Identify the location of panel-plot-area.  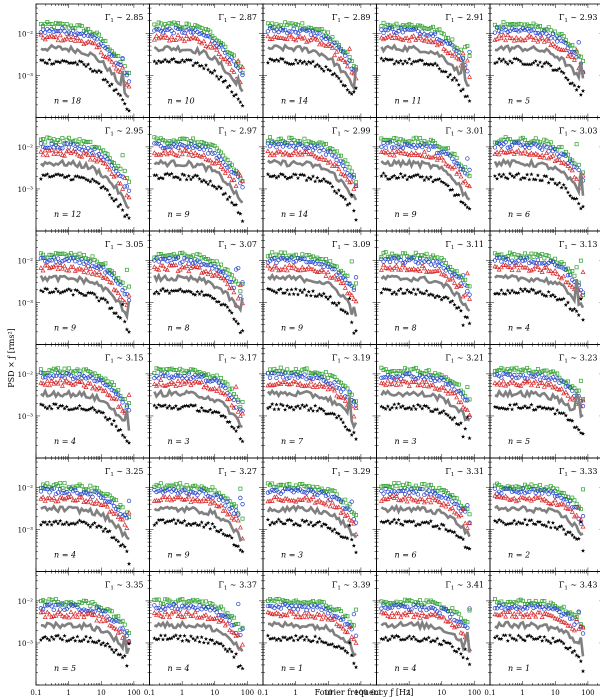
(85, 66).